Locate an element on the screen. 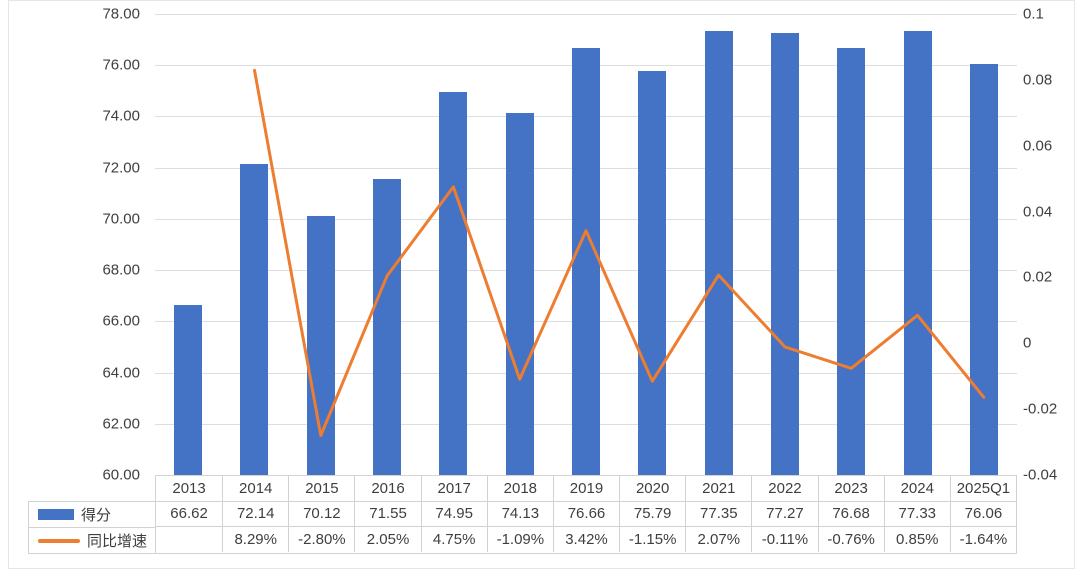  legend-label-growth: 同比增速 is located at coordinates (117, 541).